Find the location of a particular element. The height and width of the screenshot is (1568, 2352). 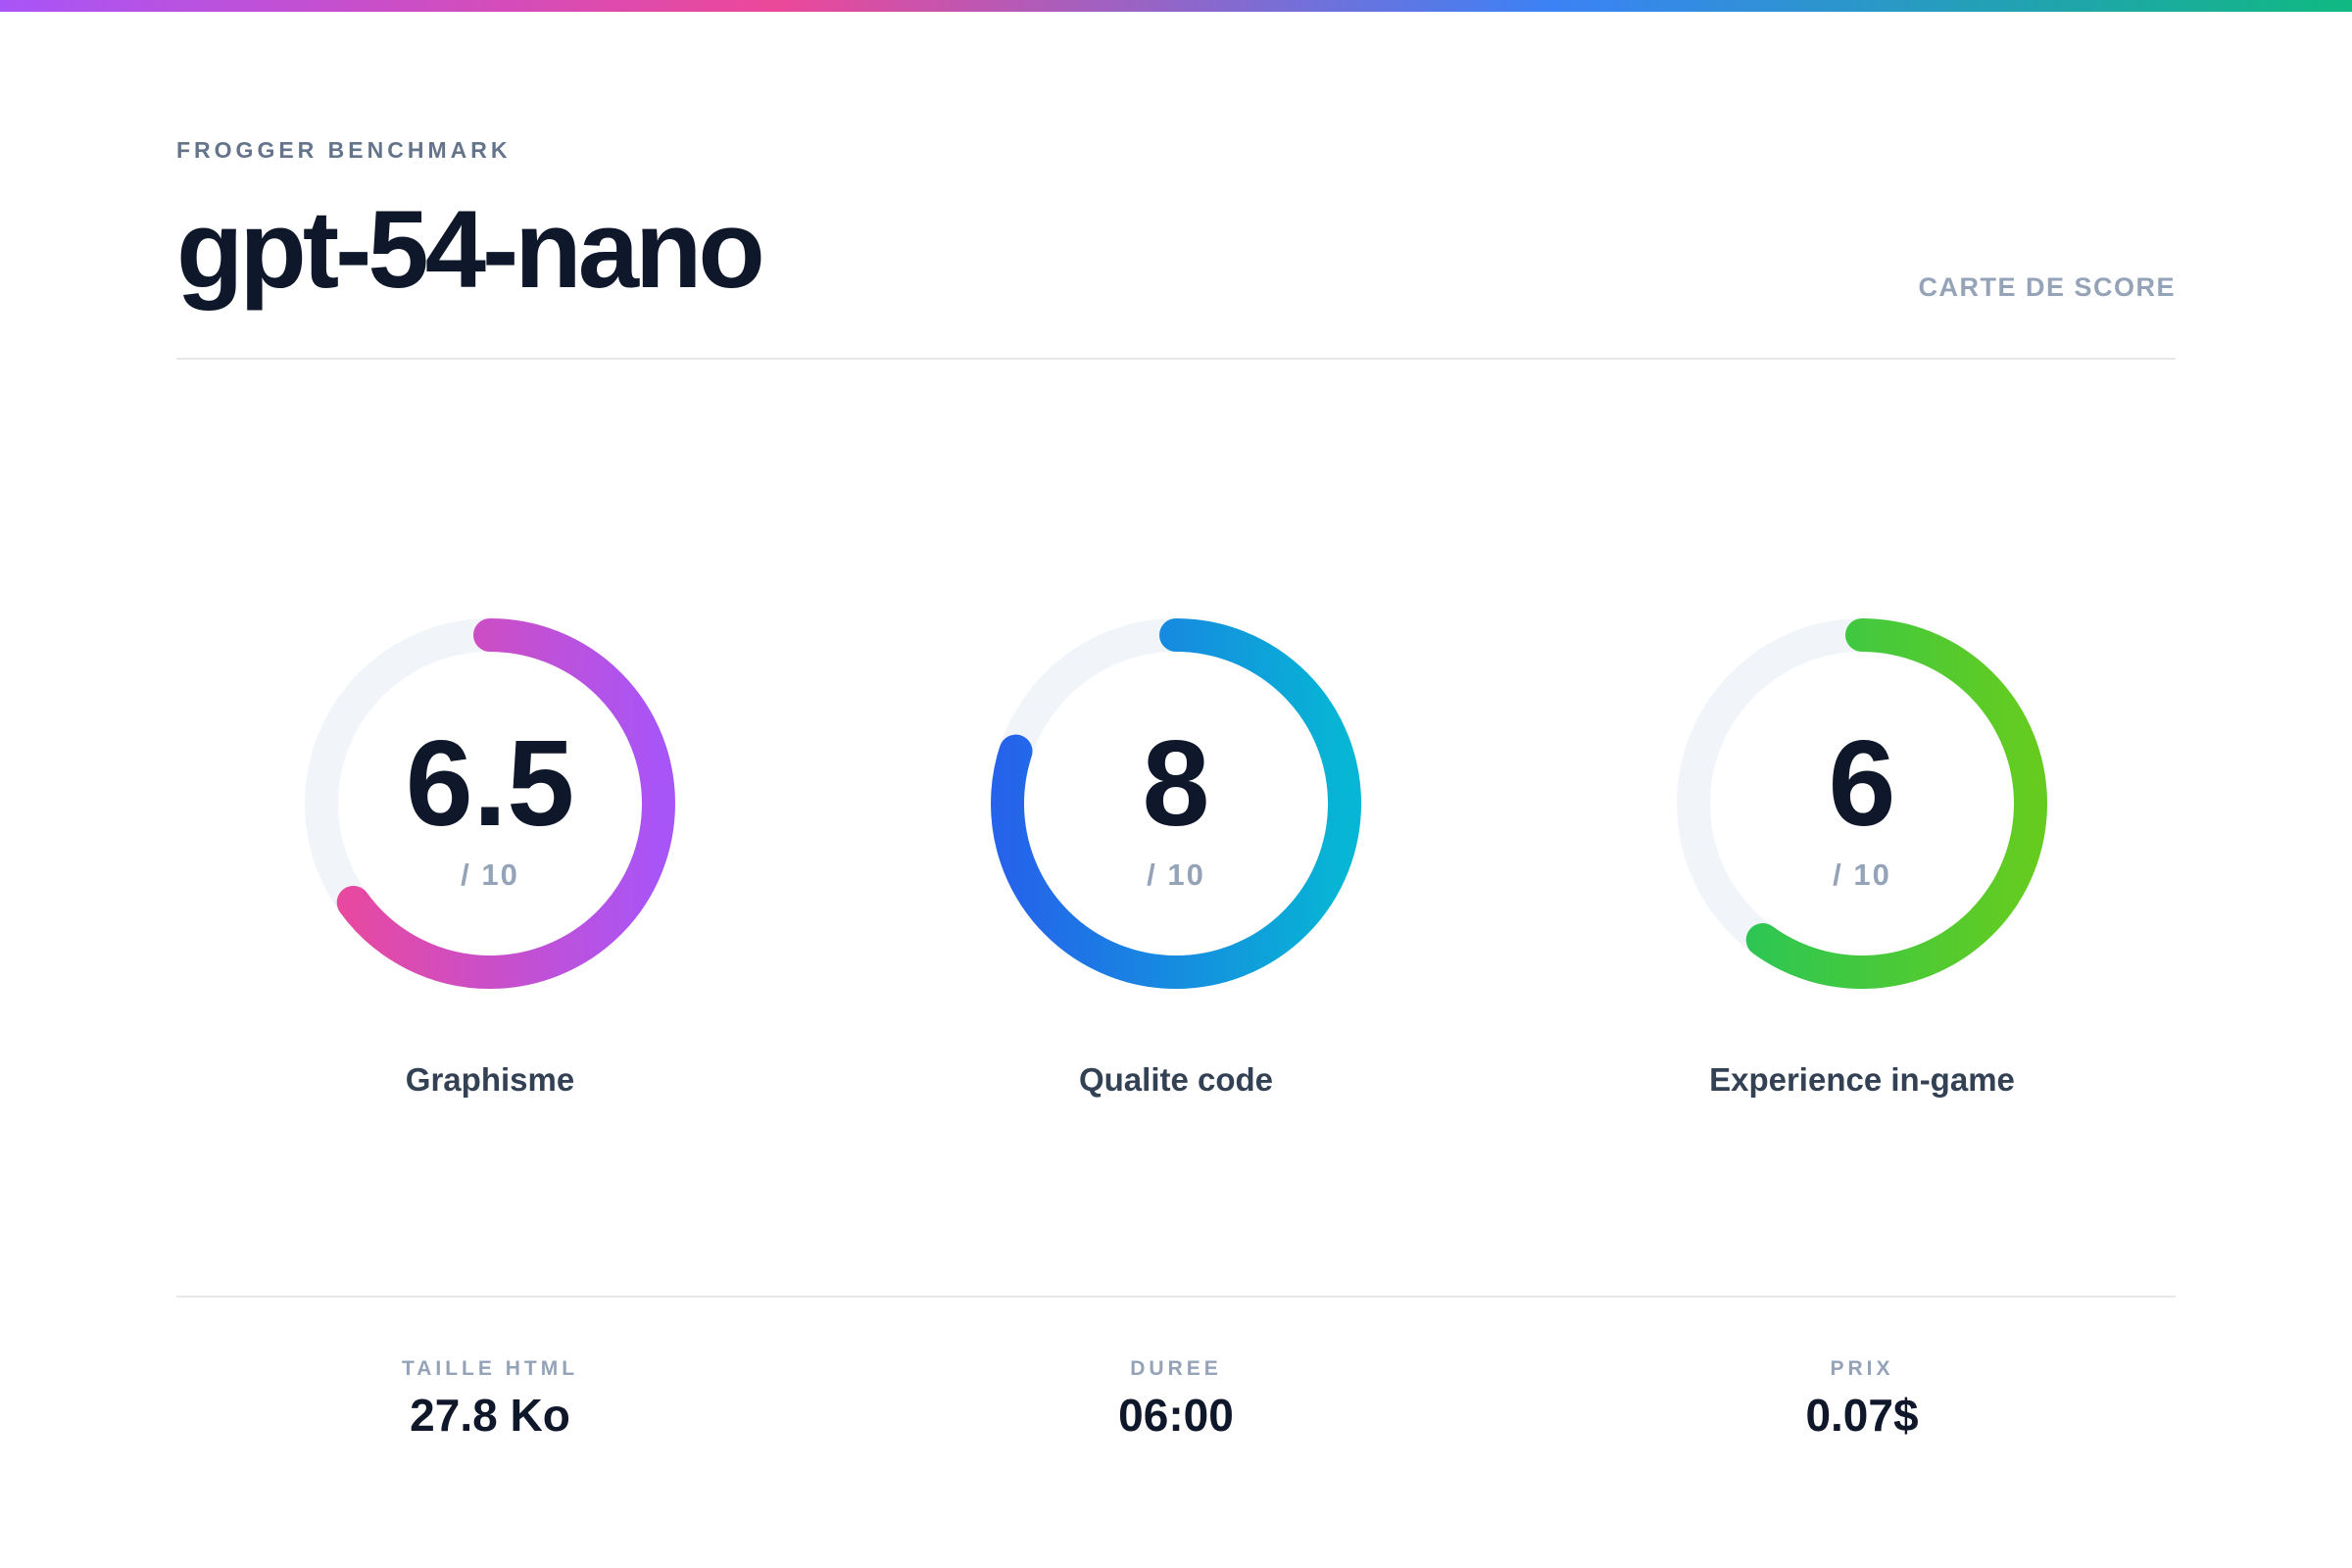

gauge-score: 8 is located at coordinates (1176, 784).